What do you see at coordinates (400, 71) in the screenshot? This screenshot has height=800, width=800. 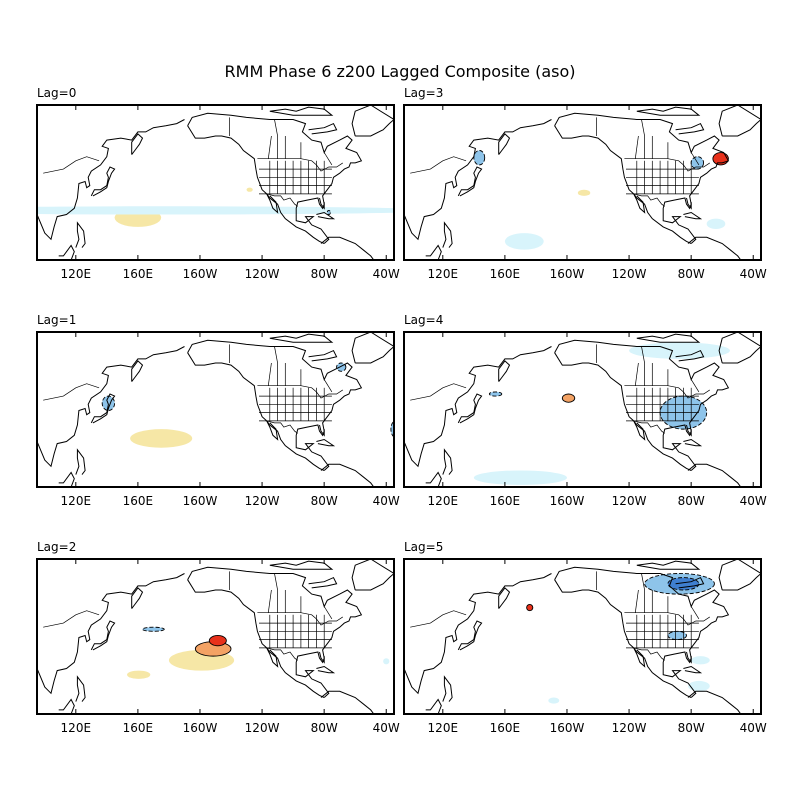 I see `figure-title: RMM Phase 6 z200 Lagged Composite (aso)` at bounding box center [400, 71].